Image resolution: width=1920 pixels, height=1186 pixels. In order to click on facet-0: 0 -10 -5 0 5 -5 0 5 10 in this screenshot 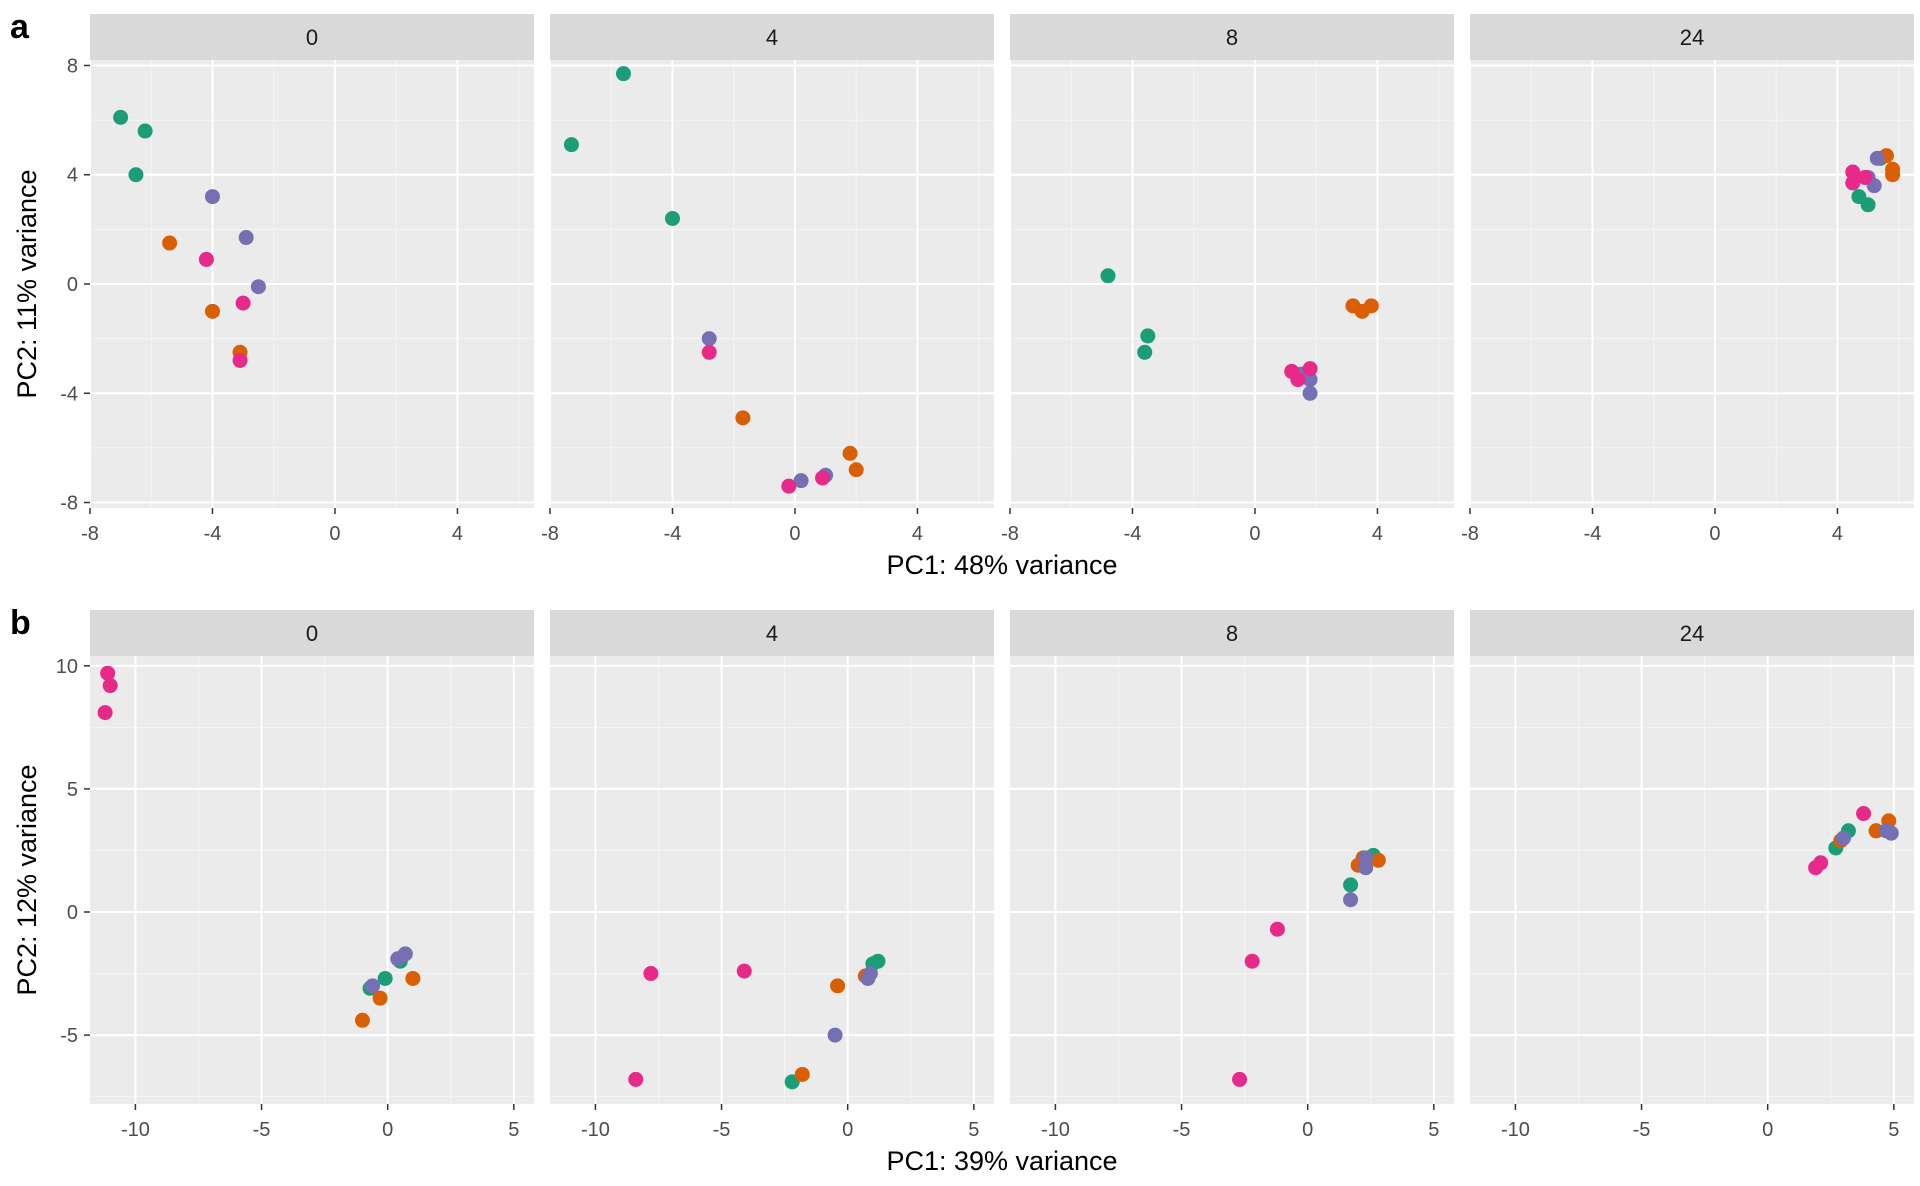, I will do `click(295, 875)`.